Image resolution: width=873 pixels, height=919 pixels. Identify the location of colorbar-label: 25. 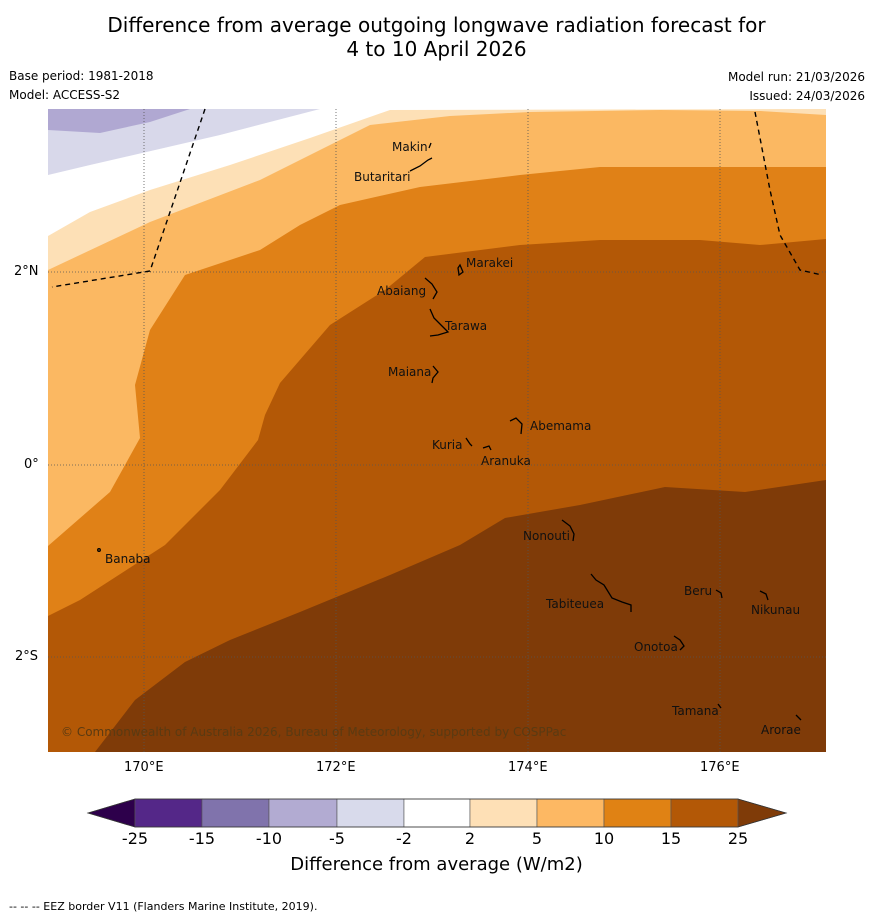
(738, 838).